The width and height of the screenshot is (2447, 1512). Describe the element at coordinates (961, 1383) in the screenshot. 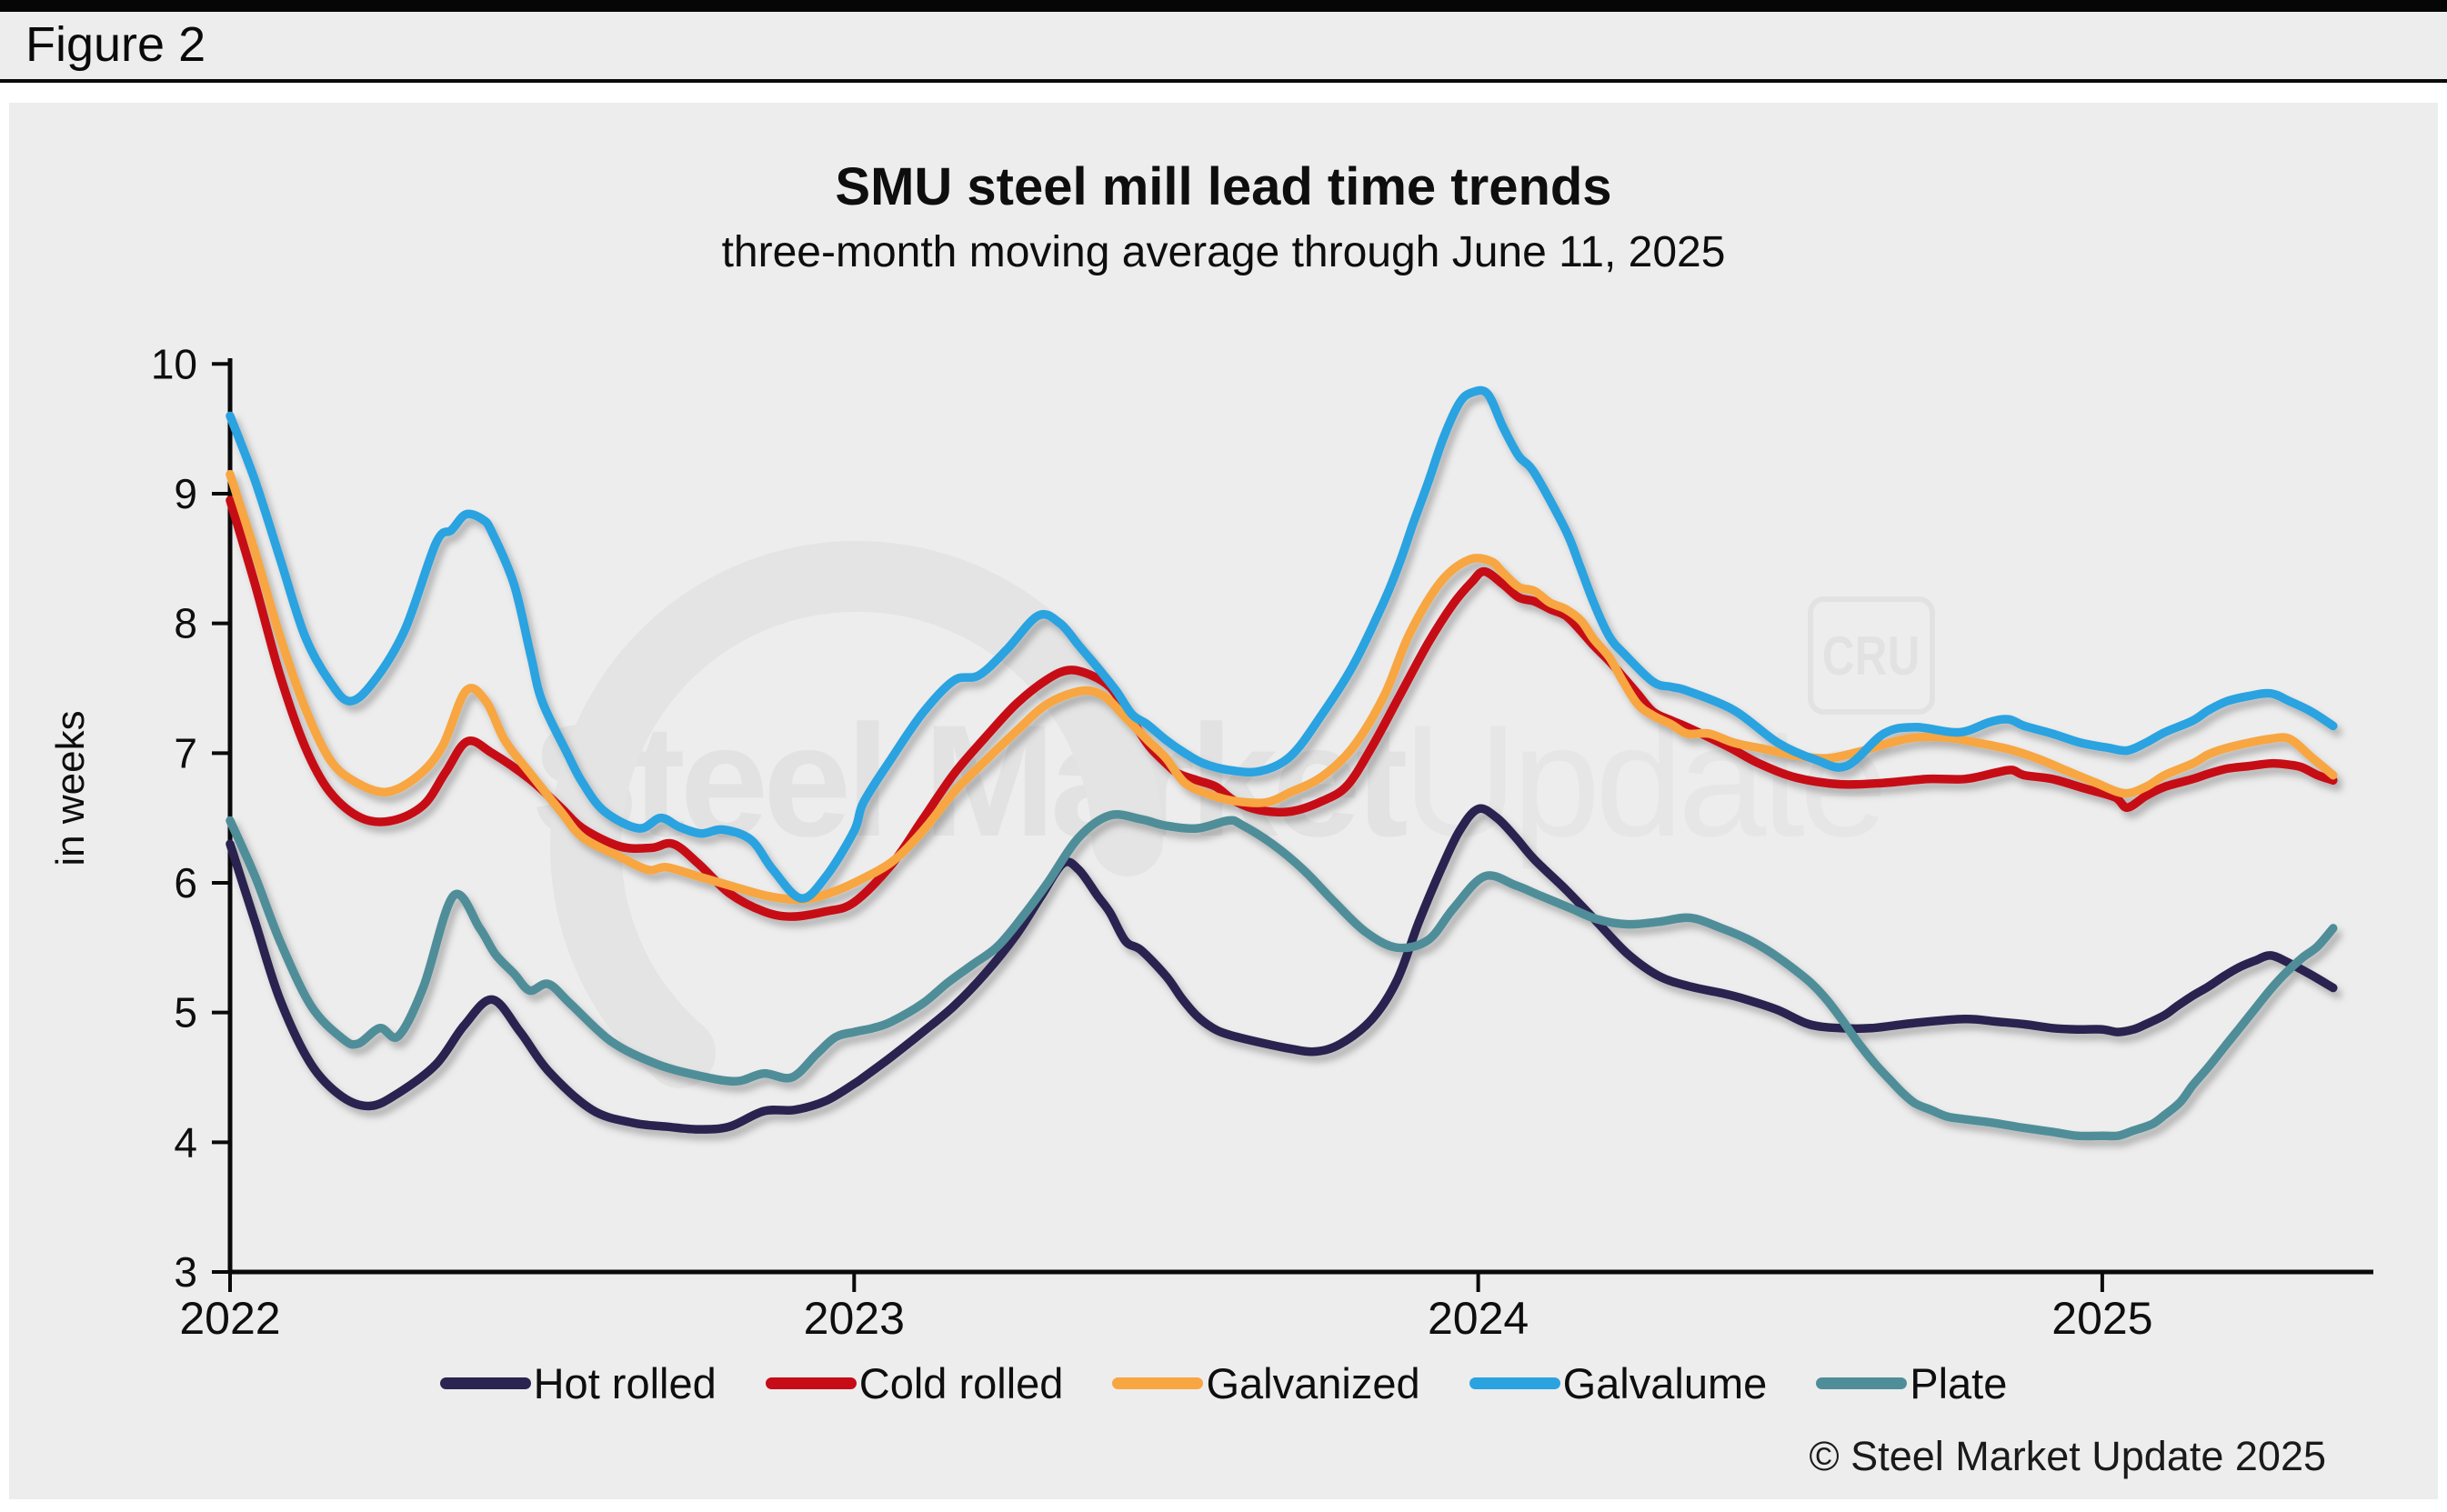

I see `legend-label-cold-rolled: Cold rolled` at that location.